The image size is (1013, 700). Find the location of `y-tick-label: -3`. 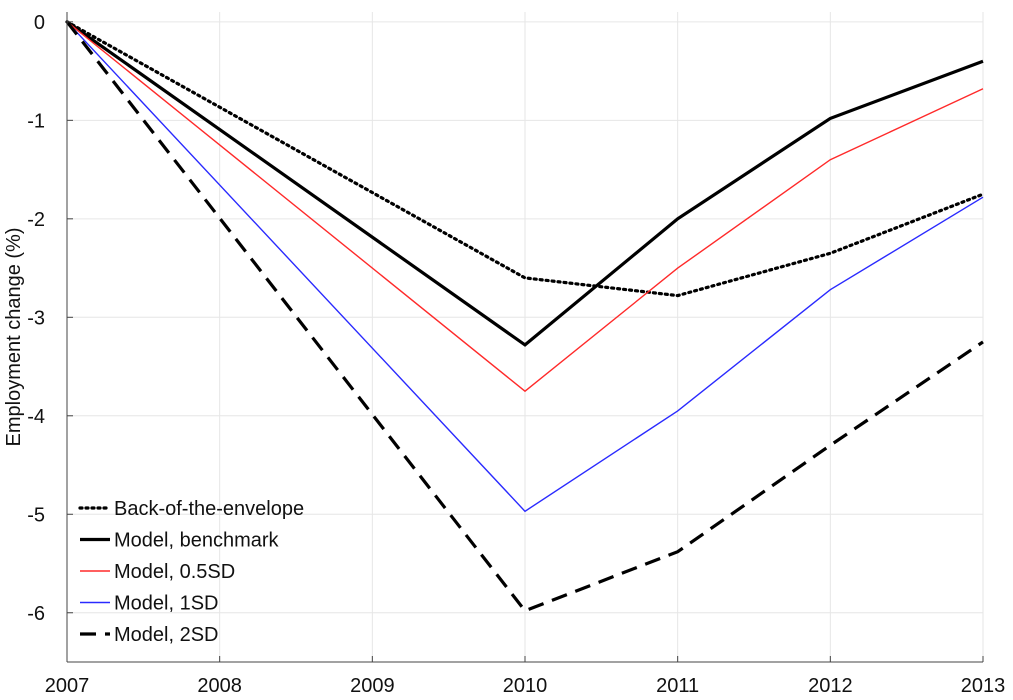

y-tick-label: -3 is located at coordinates (36, 318).